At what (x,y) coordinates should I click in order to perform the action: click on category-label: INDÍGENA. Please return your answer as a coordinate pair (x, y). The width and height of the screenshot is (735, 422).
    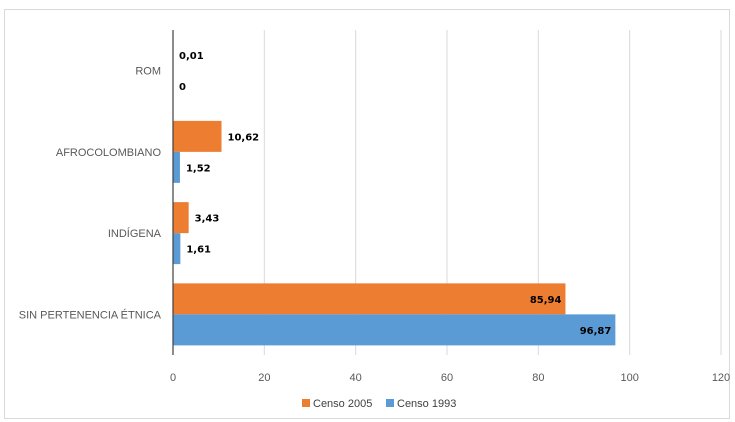
    Looking at the image, I should click on (135, 233).